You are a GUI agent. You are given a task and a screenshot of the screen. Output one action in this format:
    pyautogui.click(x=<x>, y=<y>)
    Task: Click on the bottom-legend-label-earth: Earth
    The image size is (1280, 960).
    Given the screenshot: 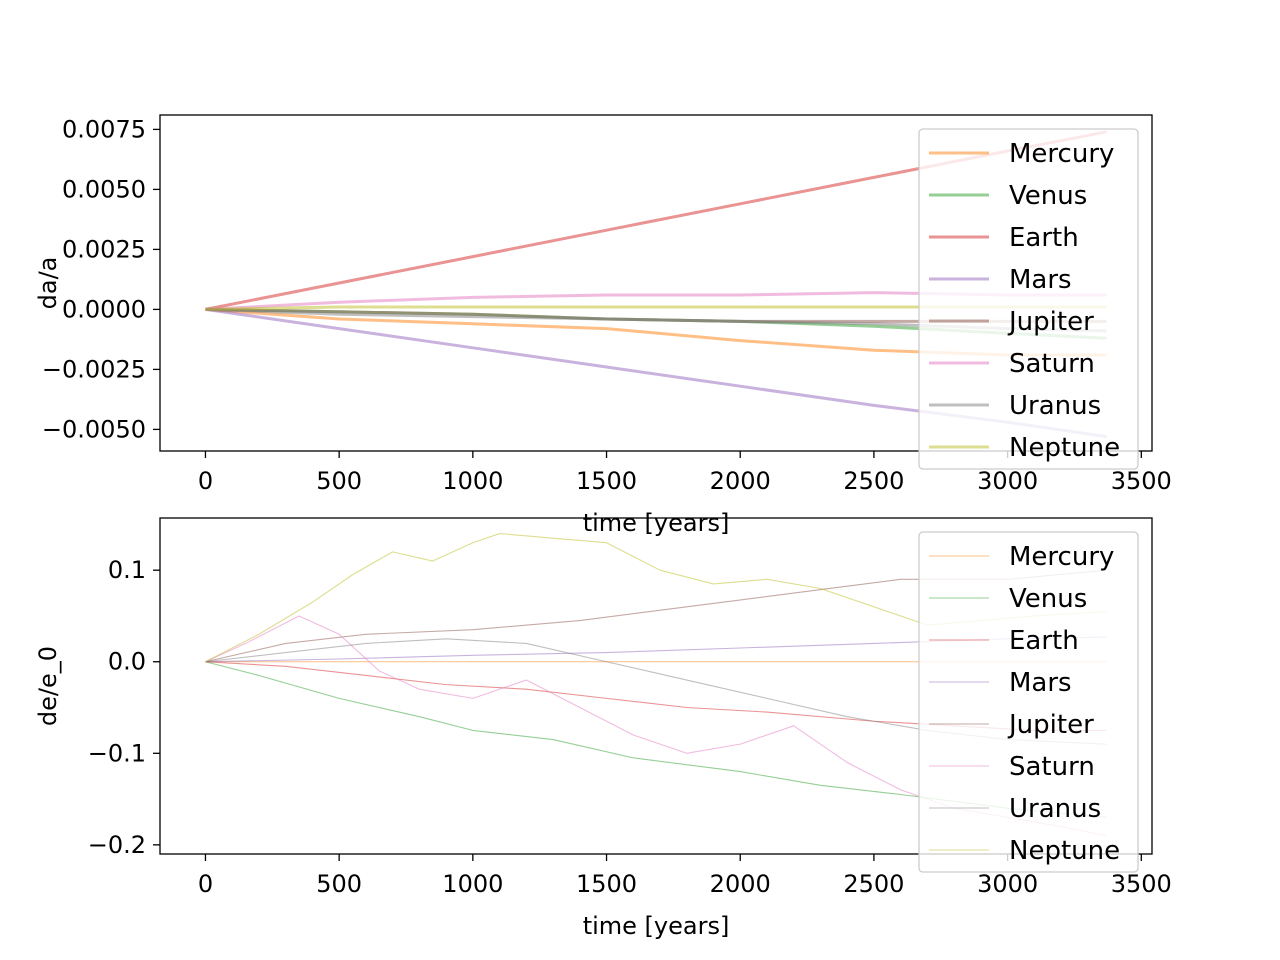 What is the action you would take?
    pyautogui.click(x=1044, y=641)
    